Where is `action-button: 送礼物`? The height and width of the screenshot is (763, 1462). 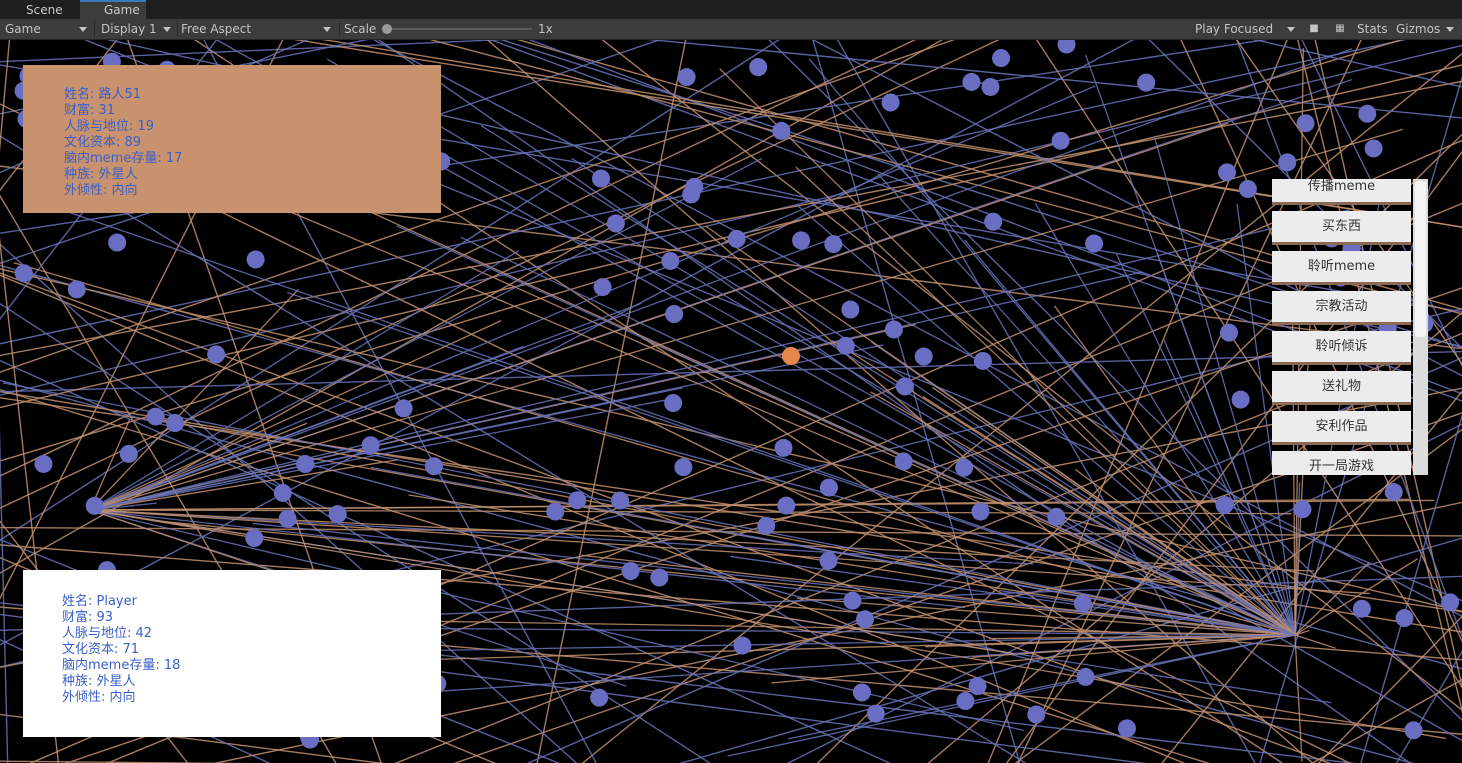
action-button: 送礼物 is located at coordinates (1341, 388).